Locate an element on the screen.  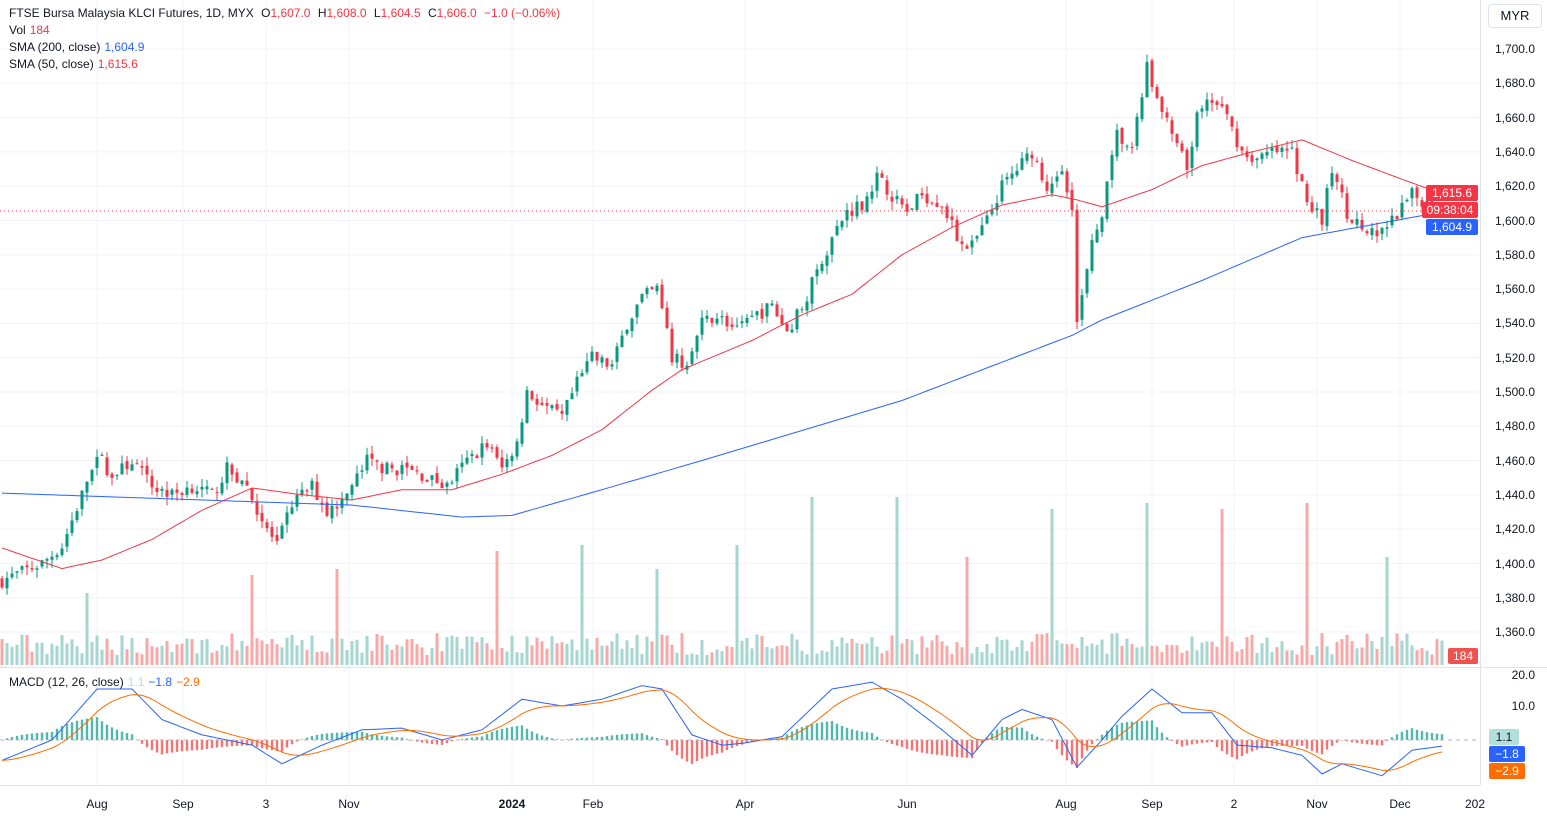
macd-legend: MACD (12, 26, close) 1.1 −1.8 −2.9 is located at coordinates (106, 682).